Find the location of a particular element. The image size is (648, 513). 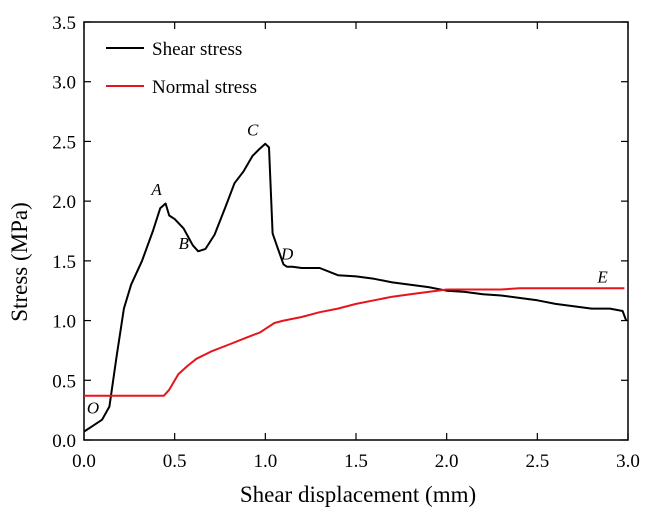

point-label-d: D is located at coordinates (287, 254).